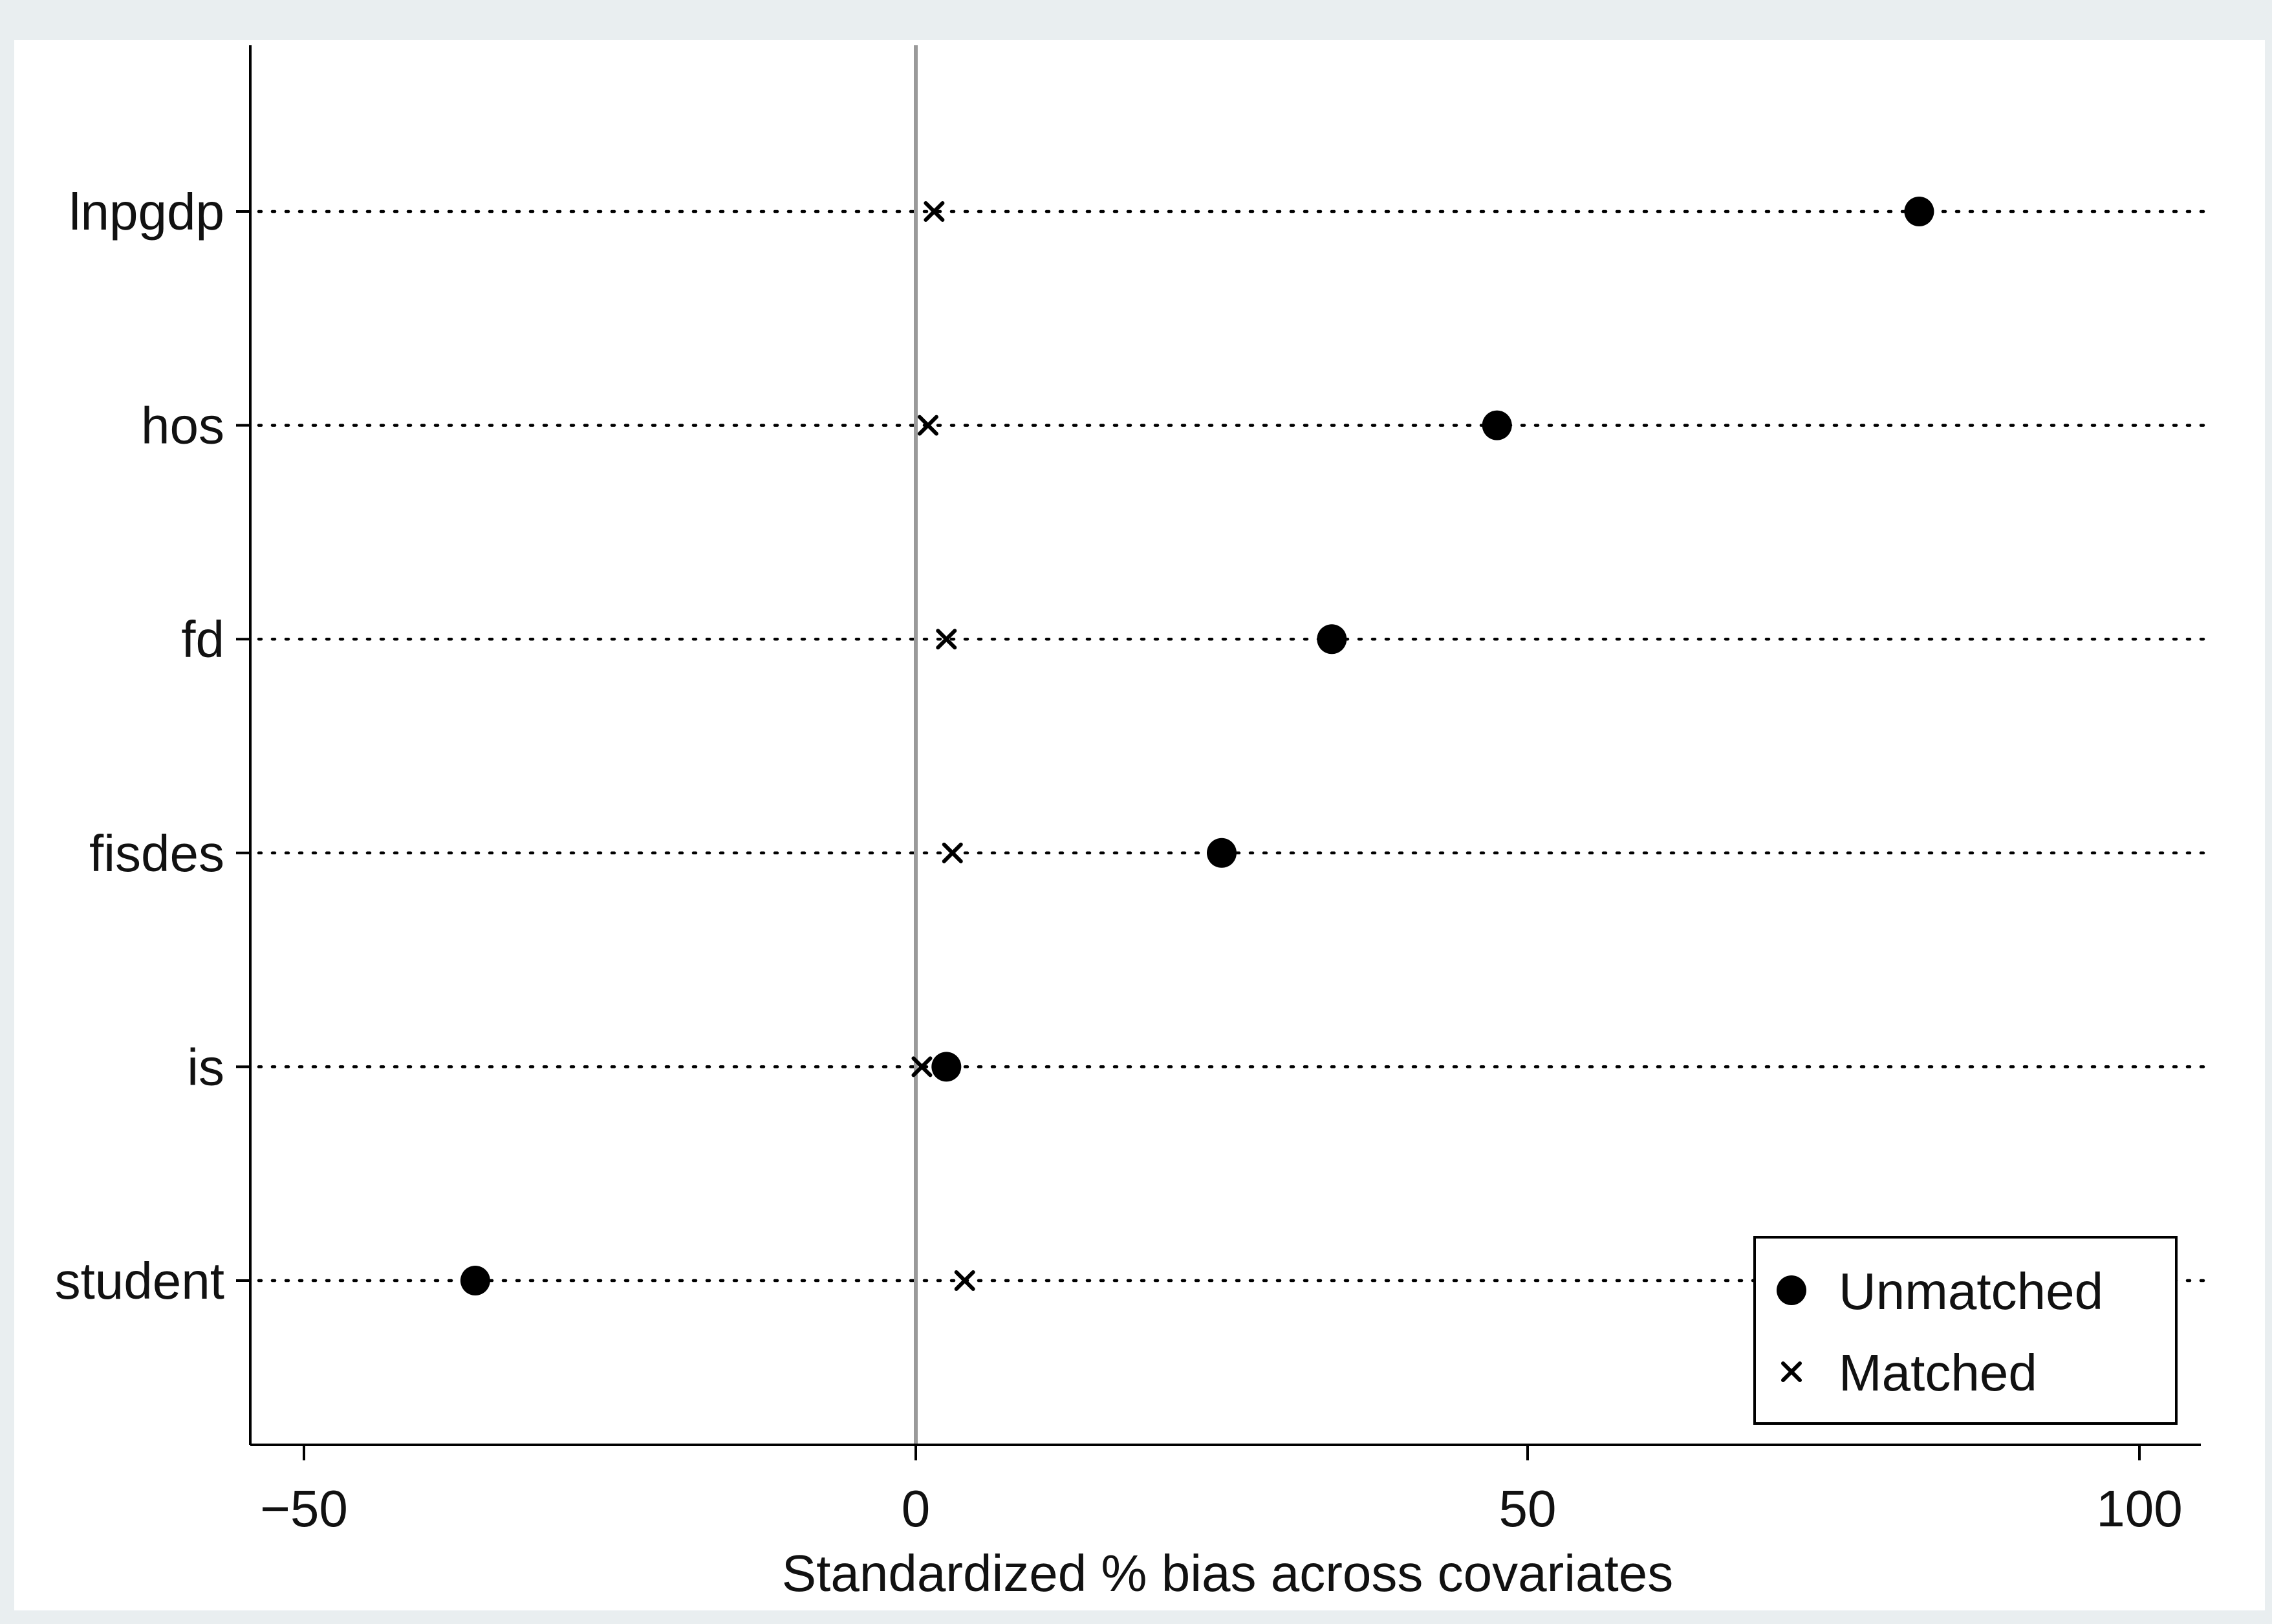 The image size is (2272, 1624). What do you see at coordinates (927, 426) in the screenshot?
I see `matched-point-hos` at bounding box center [927, 426].